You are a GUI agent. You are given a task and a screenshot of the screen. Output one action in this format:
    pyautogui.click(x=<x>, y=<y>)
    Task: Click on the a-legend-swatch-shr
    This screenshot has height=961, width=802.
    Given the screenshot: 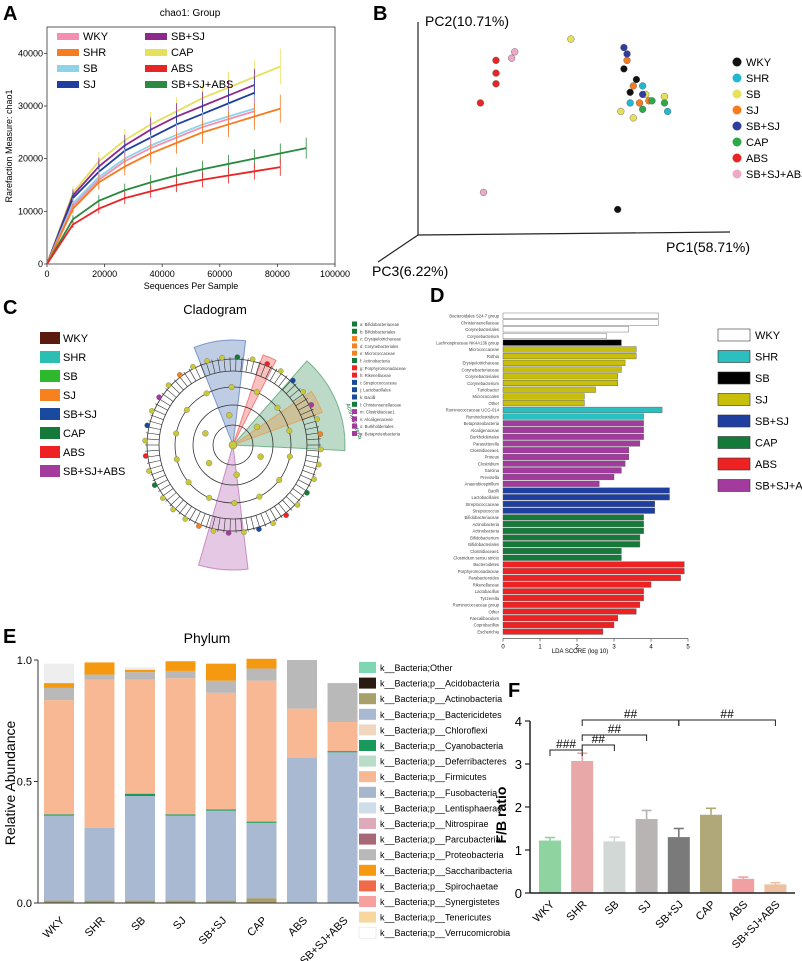 What is the action you would take?
    pyautogui.click(x=68, y=52)
    